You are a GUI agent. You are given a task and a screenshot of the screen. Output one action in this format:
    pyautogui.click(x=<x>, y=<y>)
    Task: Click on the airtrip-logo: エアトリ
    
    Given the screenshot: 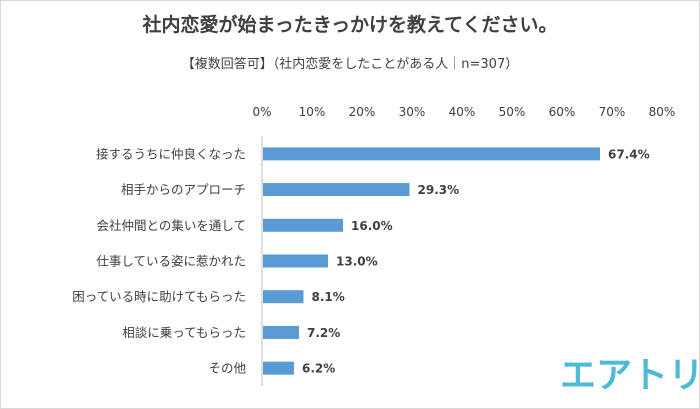 What is the action you would take?
    pyautogui.click(x=630, y=375)
    